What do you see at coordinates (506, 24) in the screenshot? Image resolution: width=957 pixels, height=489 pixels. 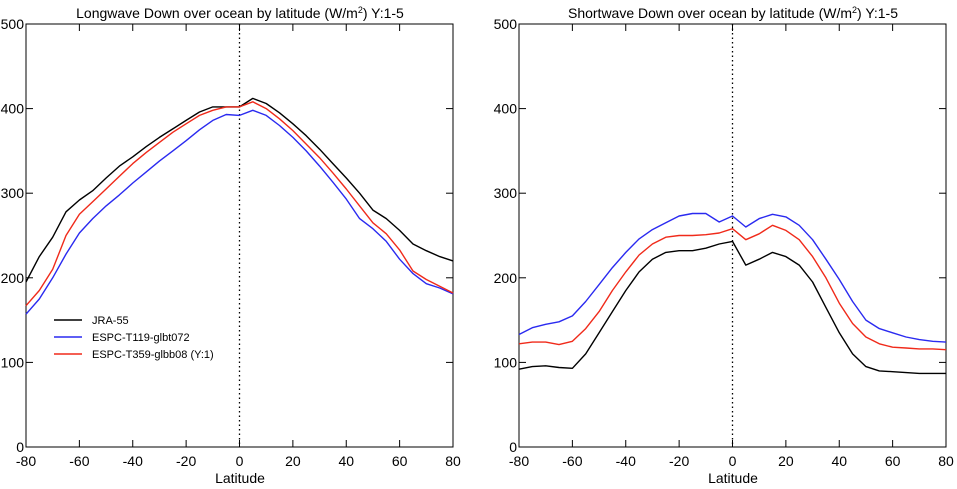 I see `shortwave-y-tick-label: 500` at bounding box center [506, 24].